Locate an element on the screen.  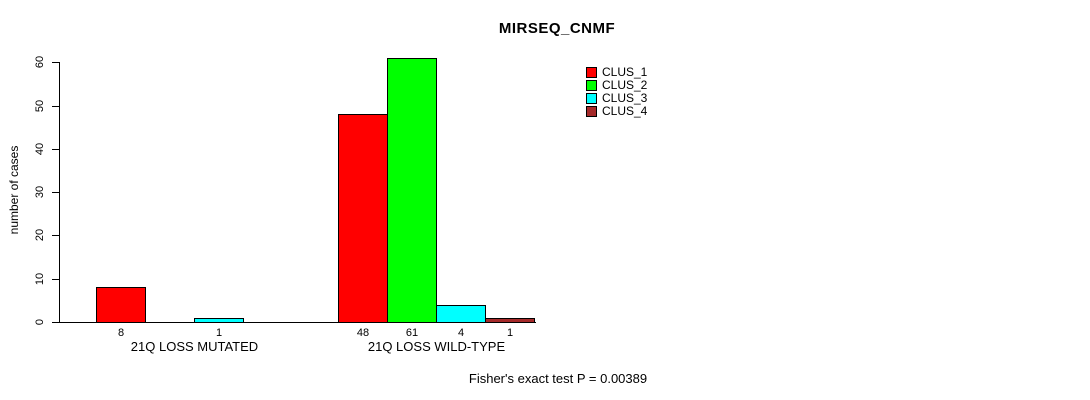
y-axis-label: number of cases is located at coordinates (14, 190).